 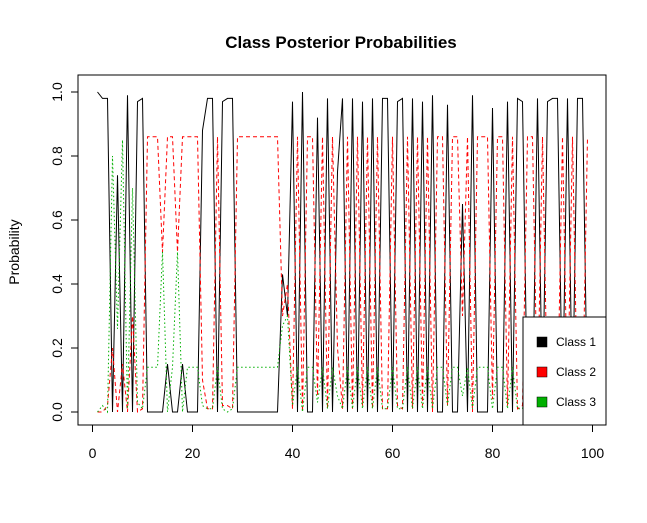 I want to click on y-tick-label: 0.8, so click(x=57, y=156).